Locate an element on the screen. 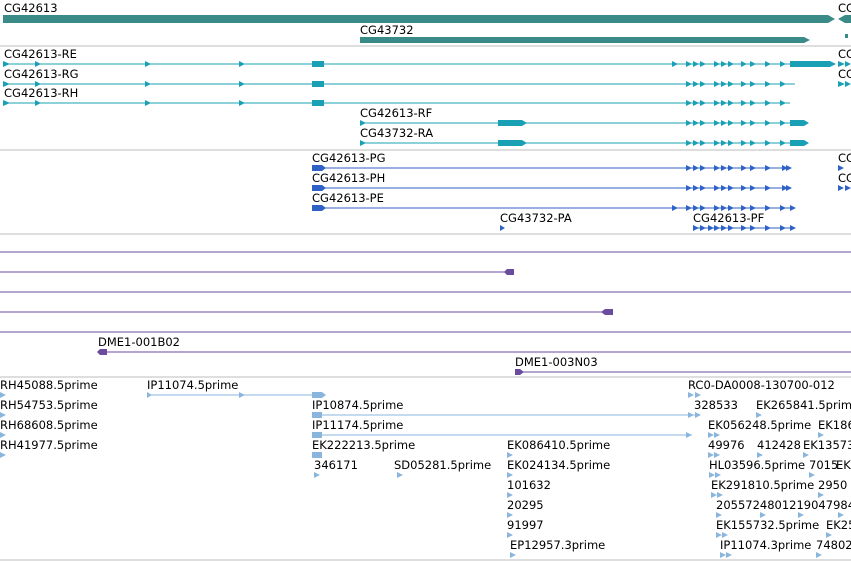 Image resolution: width=851 pixels, height=561 pixels. est-label: IP11174.5prime is located at coordinates (357, 425).